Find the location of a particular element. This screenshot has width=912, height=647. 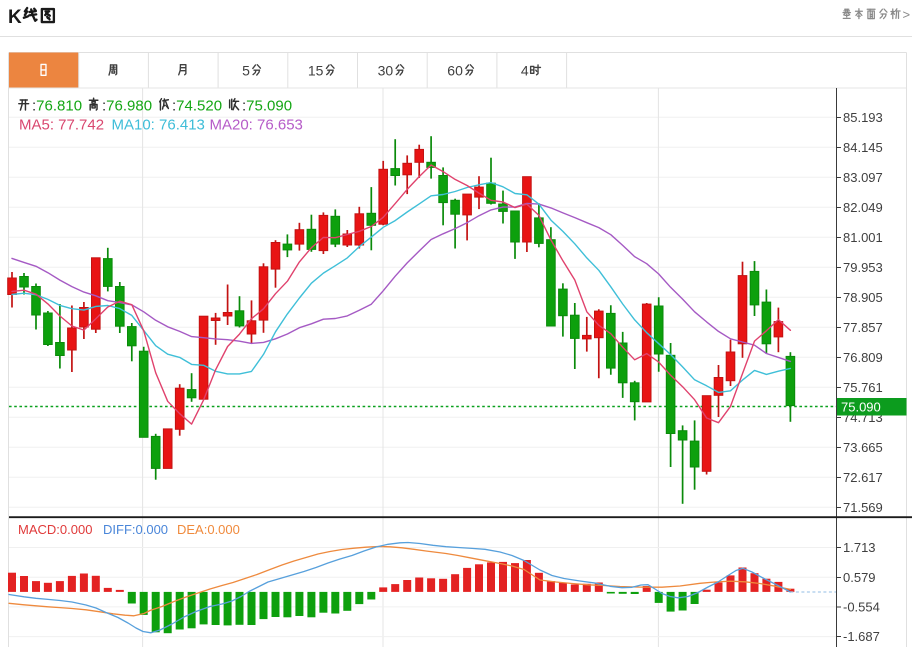

svg-text: 85.193 is located at coordinates (863, 117).